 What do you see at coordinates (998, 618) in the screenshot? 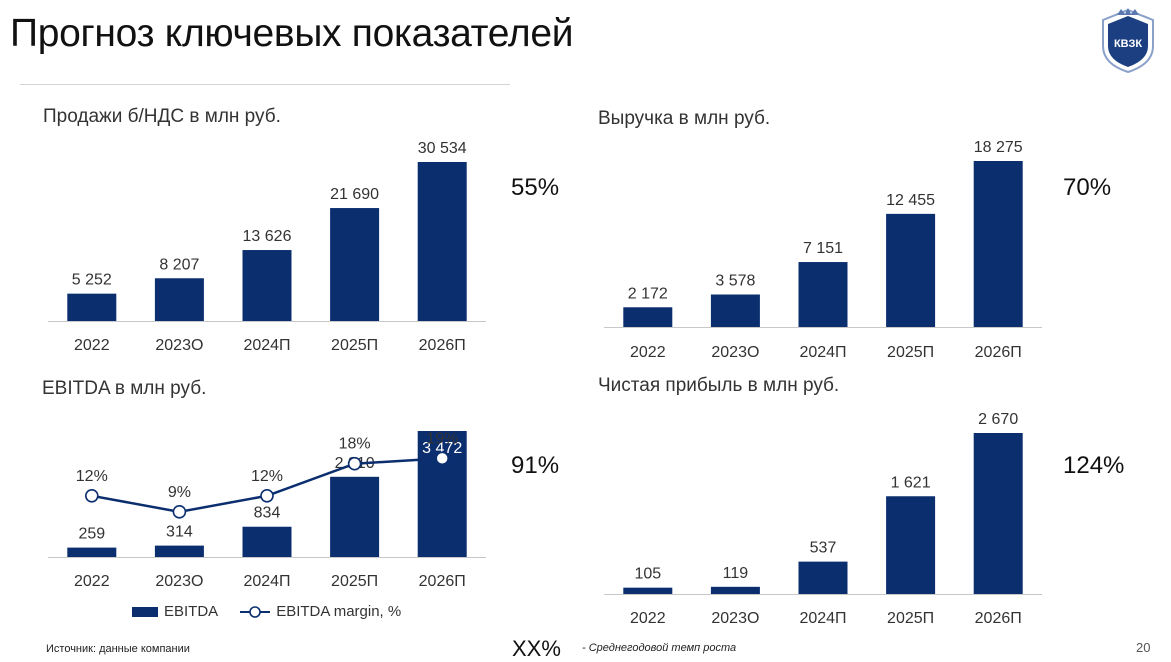
I see `net_profit-category-label: 2026П` at bounding box center [998, 618].